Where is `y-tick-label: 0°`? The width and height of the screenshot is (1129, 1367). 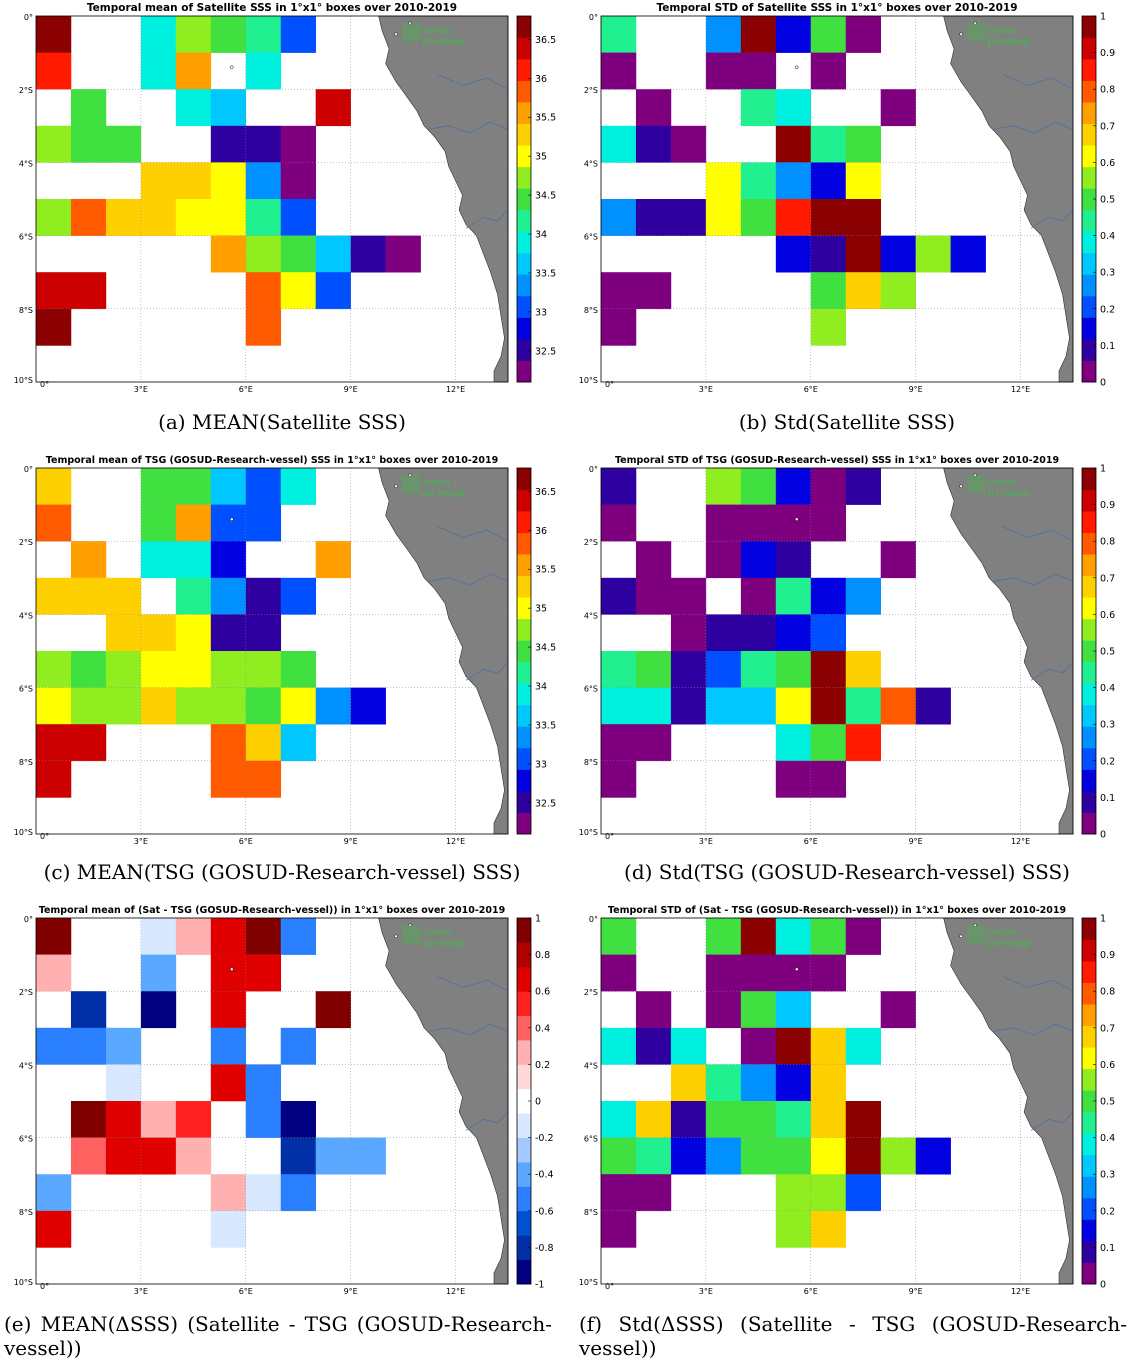 y-tick-label: 0° is located at coordinates (28, 919).